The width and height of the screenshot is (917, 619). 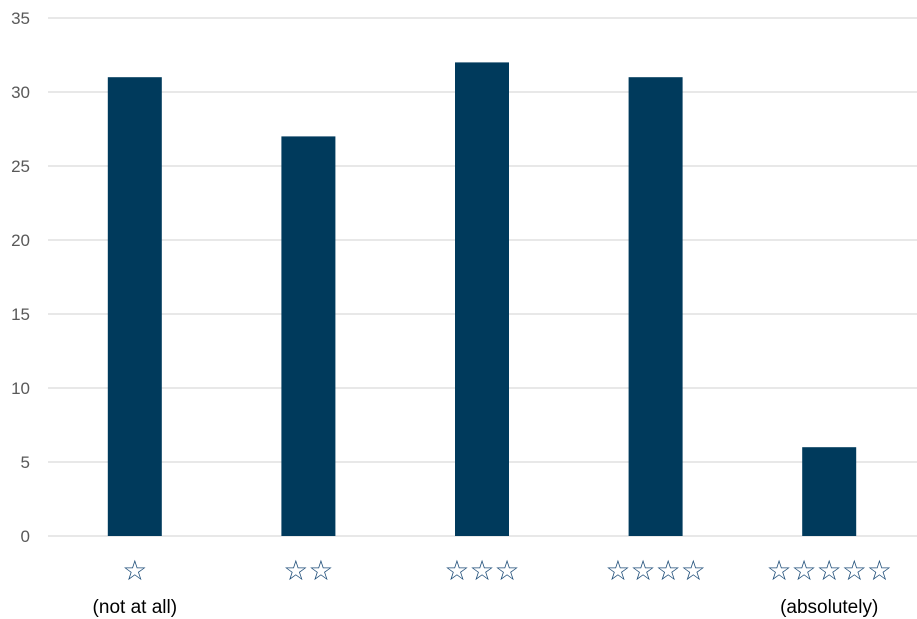 What do you see at coordinates (20, 166) in the screenshot?
I see `y-tick-label: 25` at bounding box center [20, 166].